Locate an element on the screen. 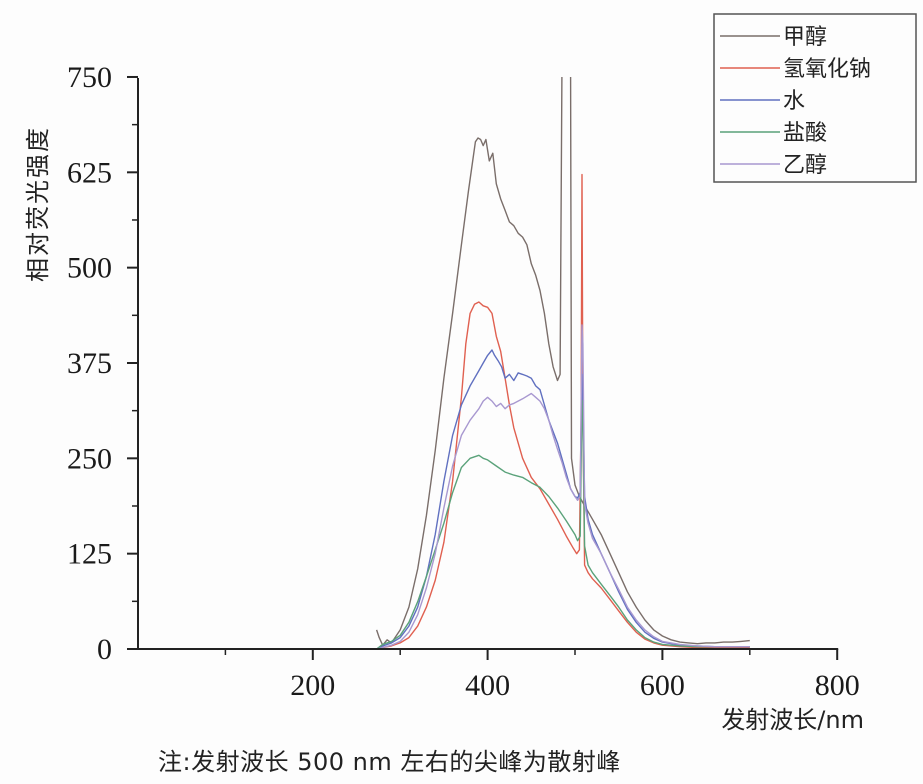  legend-item: 氢氧化钠 is located at coordinates (795, 69).